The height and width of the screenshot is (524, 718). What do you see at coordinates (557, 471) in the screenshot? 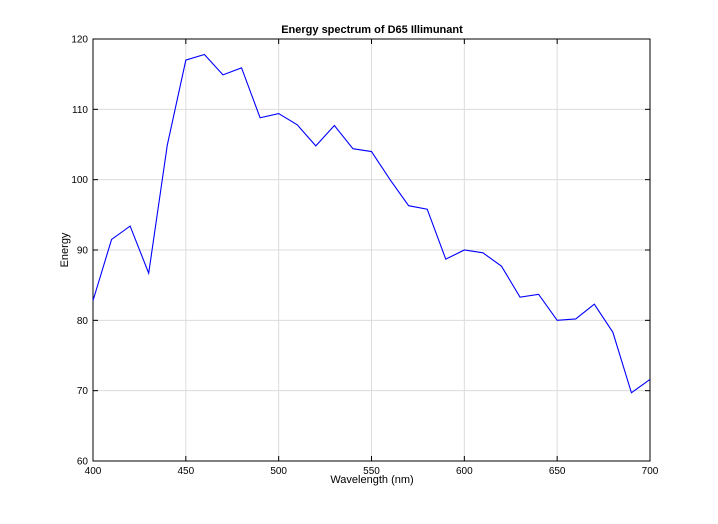
I see `x-tick-label: 650` at bounding box center [557, 471].